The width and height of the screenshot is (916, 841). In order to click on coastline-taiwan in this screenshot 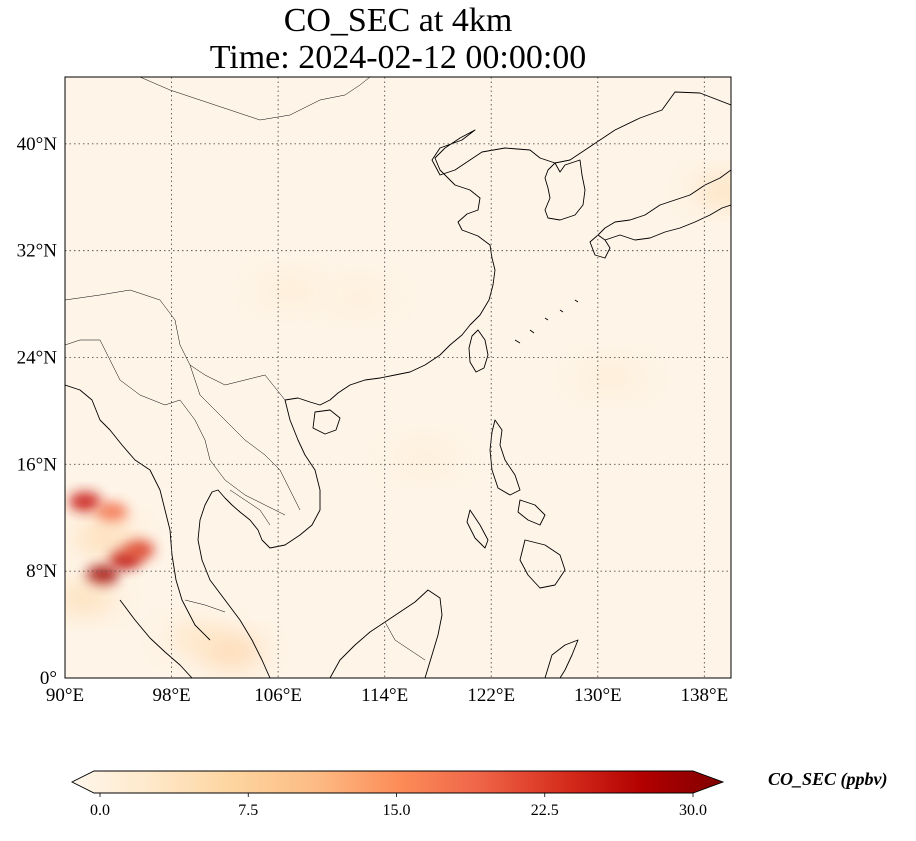, I will do `click(478, 351)`.